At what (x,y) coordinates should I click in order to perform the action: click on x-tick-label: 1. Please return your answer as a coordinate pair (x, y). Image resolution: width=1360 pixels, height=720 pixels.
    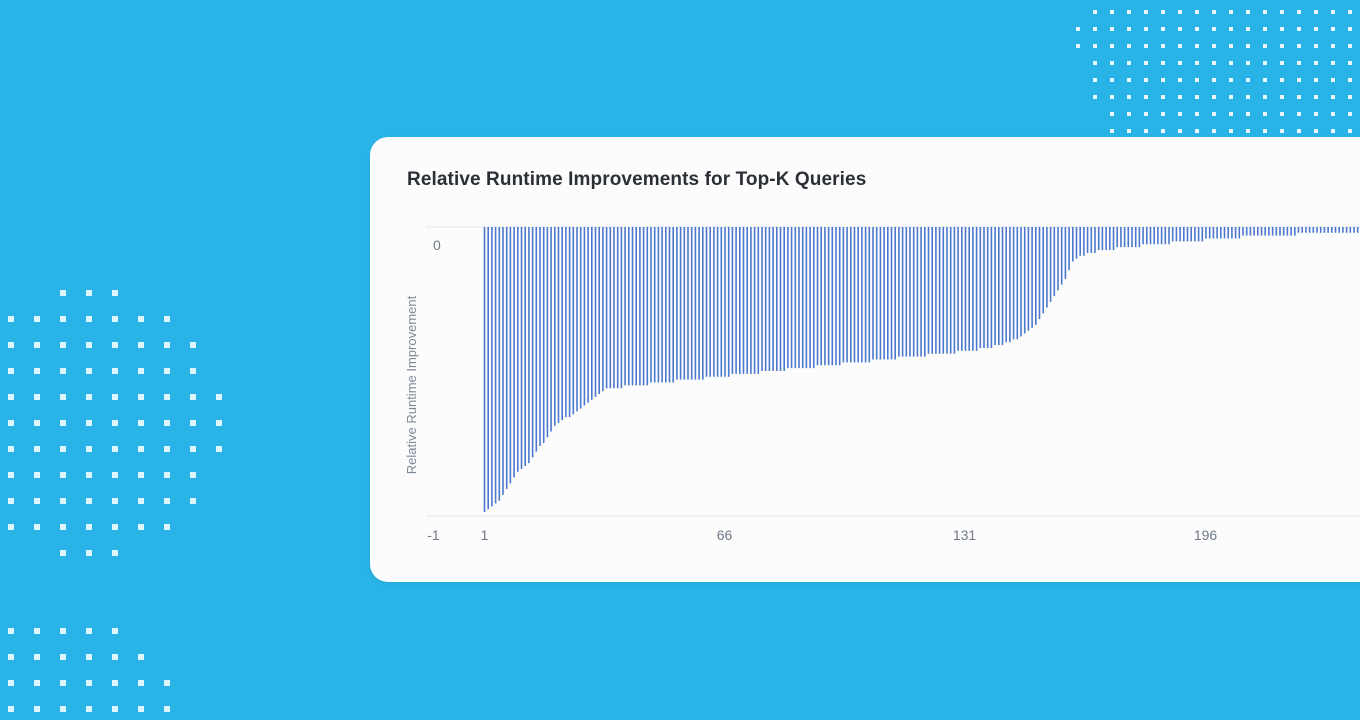
    Looking at the image, I should click on (485, 535).